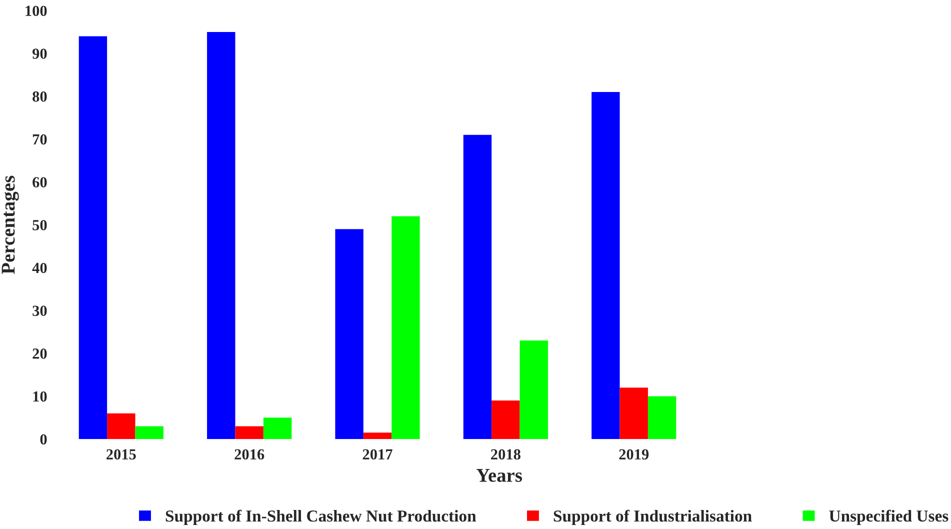 The image size is (951, 529). I want to click on y-tick-label: 70, so click(39, 139).